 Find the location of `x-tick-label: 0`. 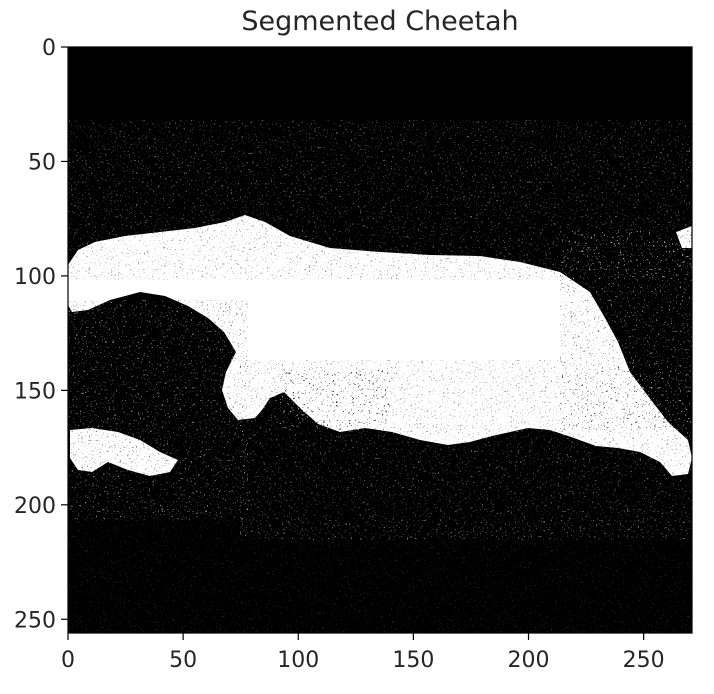

x-tick-label: 0 is located at coordinates (68, 660).